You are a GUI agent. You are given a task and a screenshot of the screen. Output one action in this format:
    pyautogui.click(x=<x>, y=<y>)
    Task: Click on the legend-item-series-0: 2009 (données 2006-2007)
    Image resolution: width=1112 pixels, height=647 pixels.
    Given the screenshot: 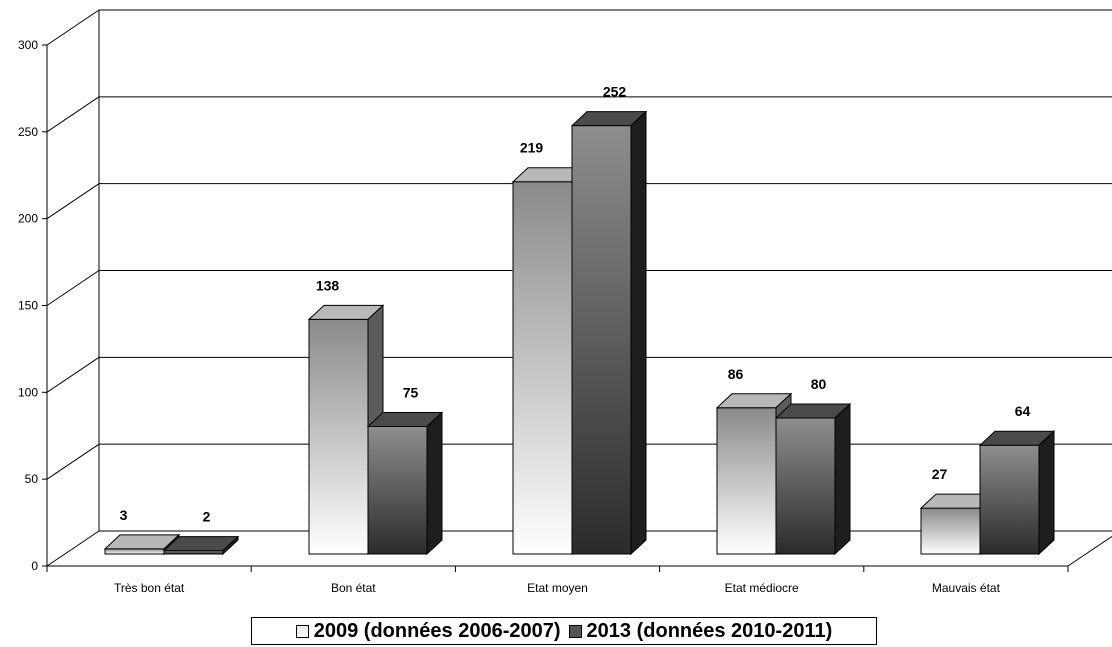 What is the action you would take?
    pyautogui.click(x=428, y=631)
    